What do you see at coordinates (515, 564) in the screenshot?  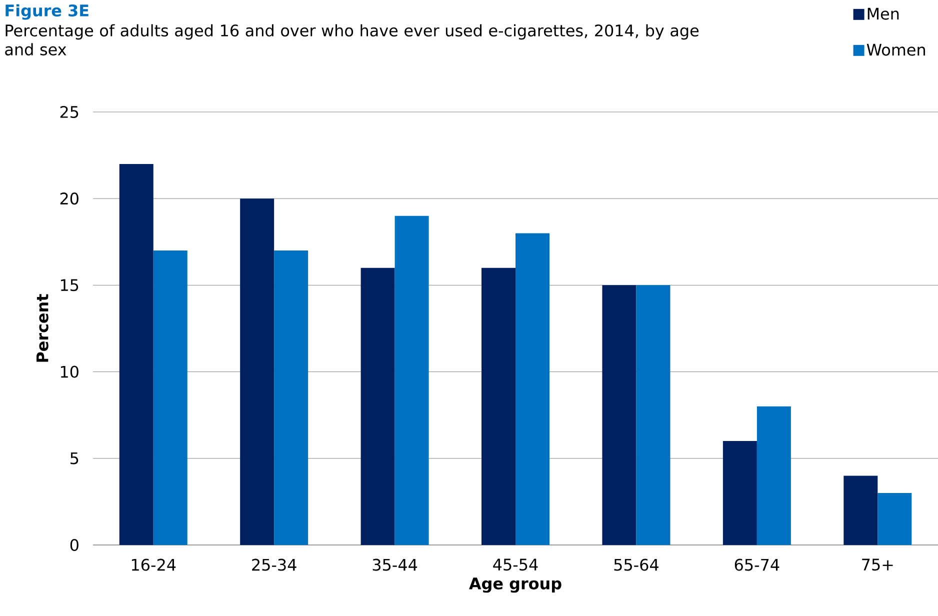 I see `x-tick-label: 45-54` at bounding box center [515, 564].